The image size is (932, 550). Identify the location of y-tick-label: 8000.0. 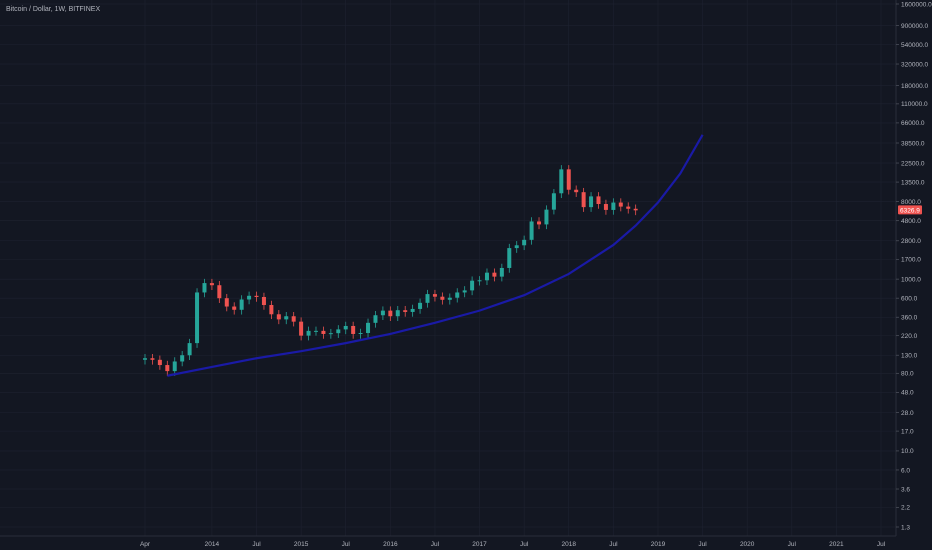
(911, 202).